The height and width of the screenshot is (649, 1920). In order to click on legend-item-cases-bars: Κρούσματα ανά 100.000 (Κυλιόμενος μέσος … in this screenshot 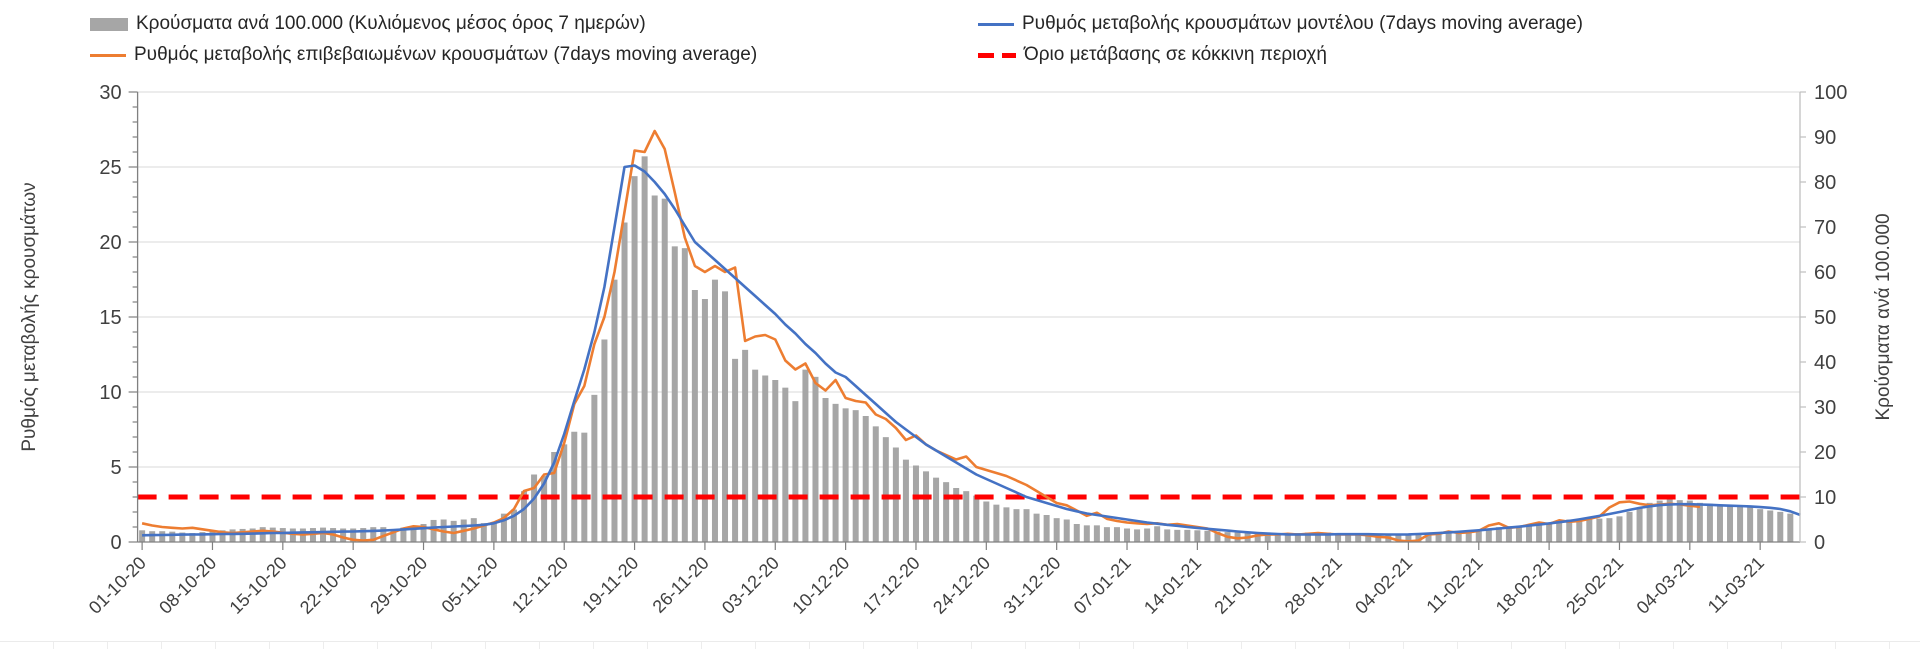, I will do `click(368, 24)`.